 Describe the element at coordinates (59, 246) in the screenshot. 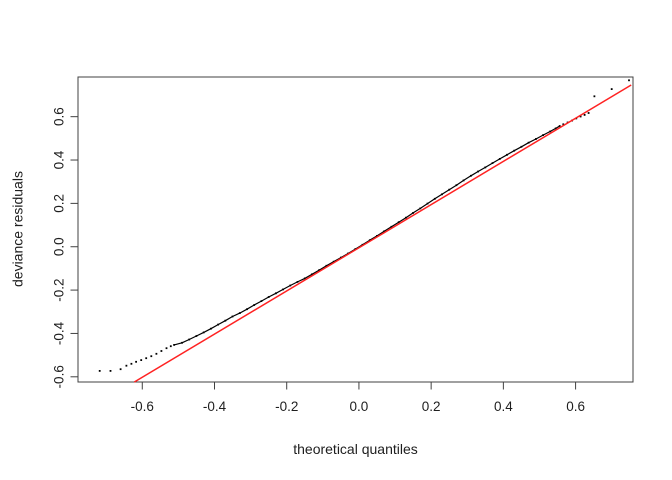

I see `y-tick-label: 0.0` at that location.